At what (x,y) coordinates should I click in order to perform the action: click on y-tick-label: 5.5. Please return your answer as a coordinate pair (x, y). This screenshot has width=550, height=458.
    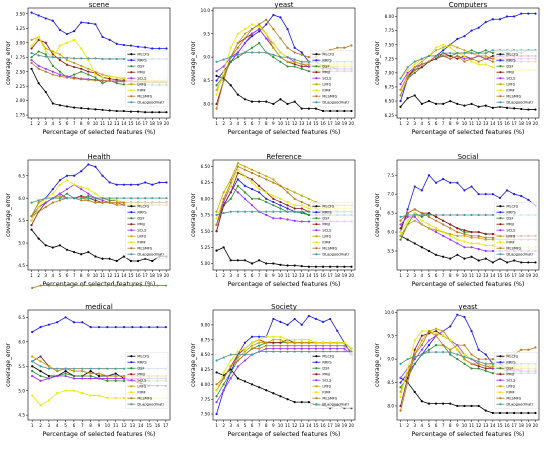
    Looking at the image, I should click on (390, 251).